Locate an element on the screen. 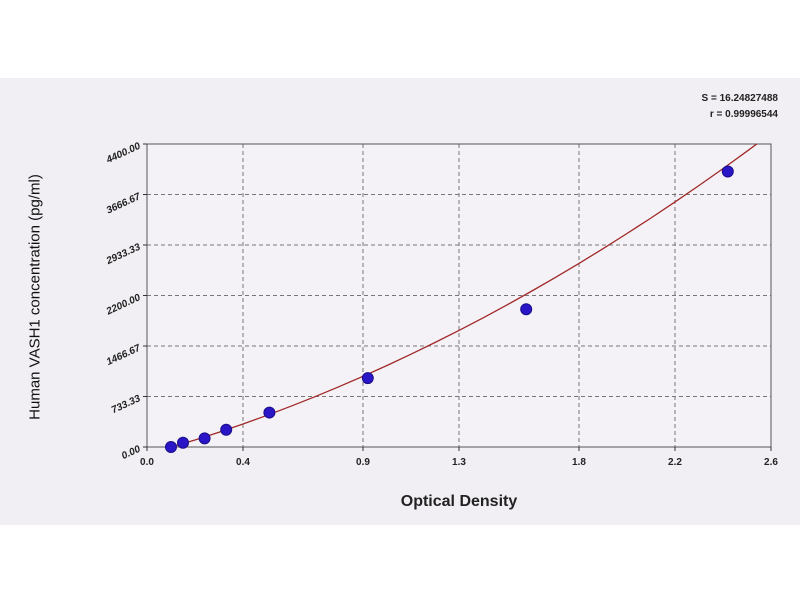 The image size is (800, 600). y-tick-label: 1466.67 is located at coordinates (124, 355).